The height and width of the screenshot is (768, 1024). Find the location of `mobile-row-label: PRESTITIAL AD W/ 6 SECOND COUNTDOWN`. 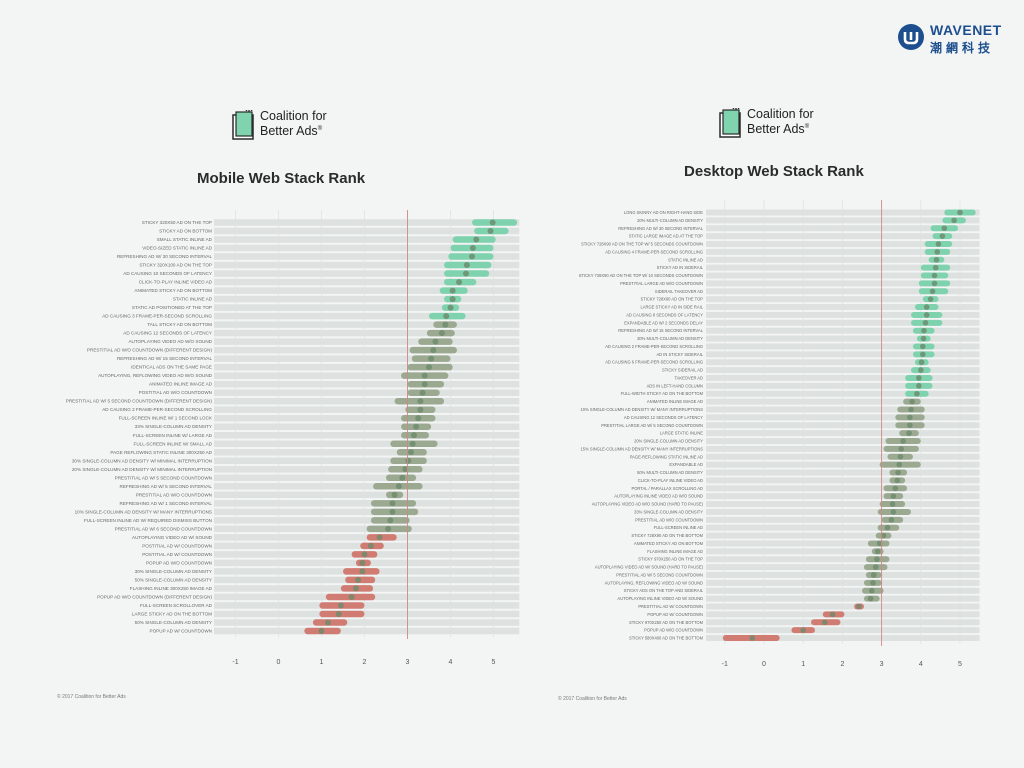

mobile-row-label: PRESTITIAL AD W/ 6 SECOND COUNTDOWN is located at coordinates (163, 528).